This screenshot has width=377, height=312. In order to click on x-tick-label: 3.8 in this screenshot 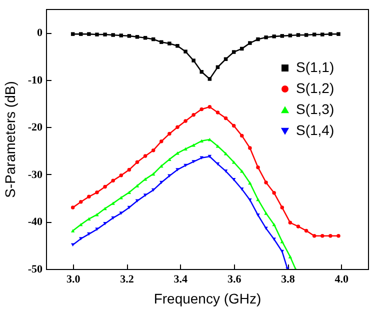, I will do `click(288, 280)`.